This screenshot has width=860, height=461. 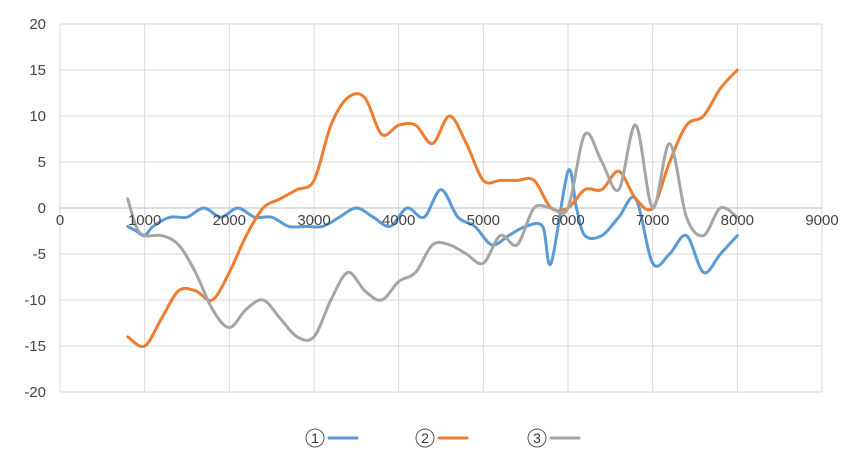 I want to click on x-tick-label: 2000, so click(x=229, y=220).